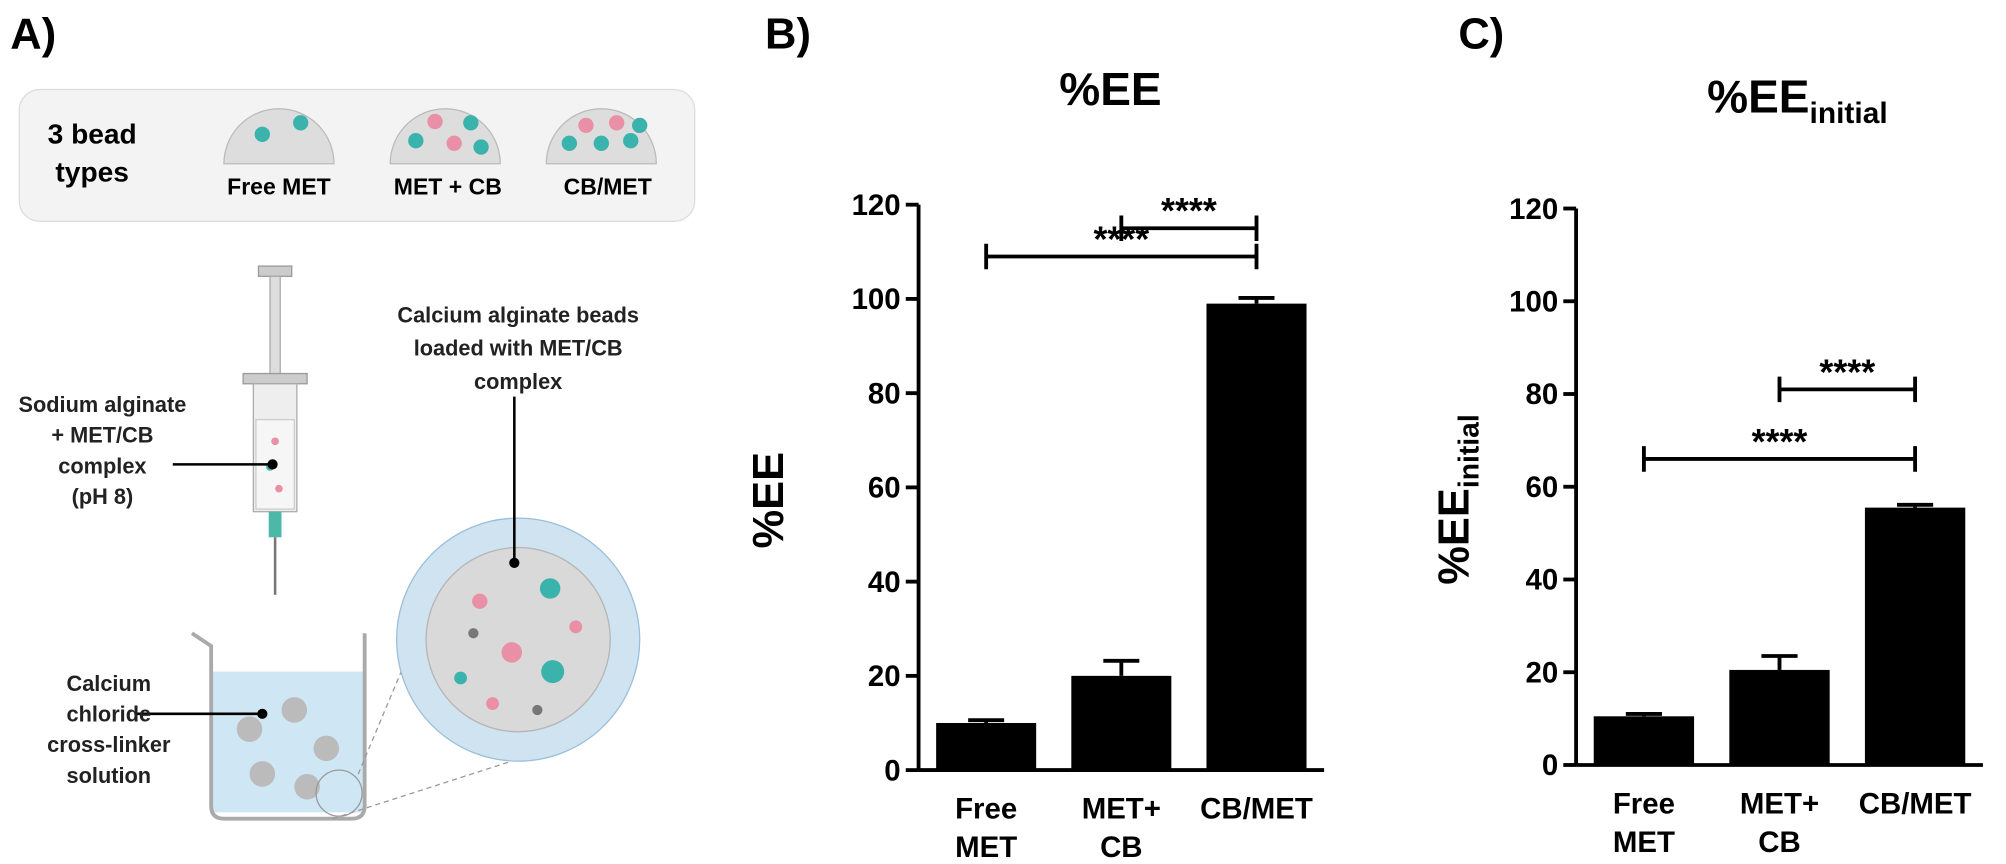 This screenshot has width=2006, height=864. What do you see at coordinates (518, 579) in the screenshot?
I see `bead-closeup` at bounding box center [518, 579].